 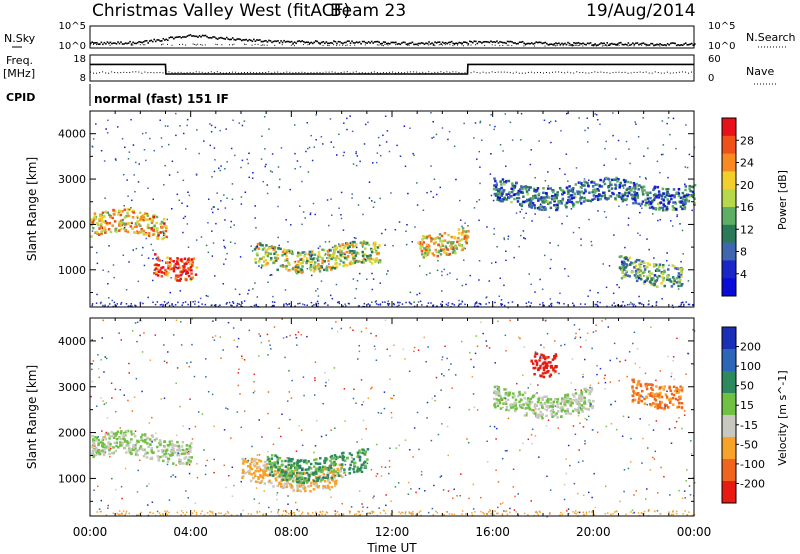 I want to click on nsearch-label: N.Search, so click(x=771, y=37).